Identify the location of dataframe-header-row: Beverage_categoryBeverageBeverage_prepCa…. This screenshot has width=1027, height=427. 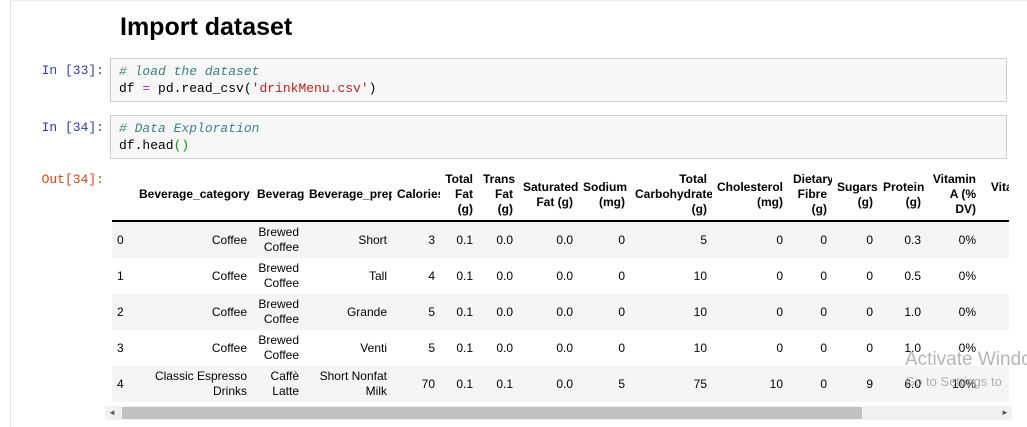
(560, 195).